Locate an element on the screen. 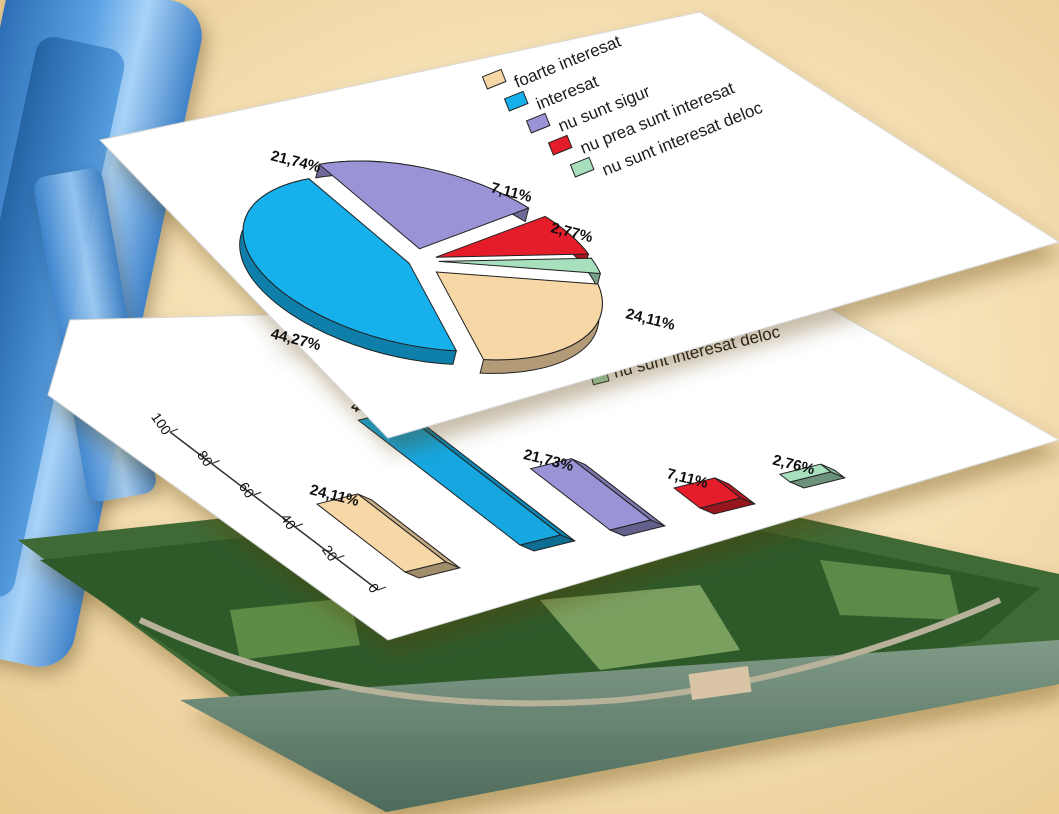 This screenshot has width=1059, height=814. pie-slices is located at coordinates (421, 267).